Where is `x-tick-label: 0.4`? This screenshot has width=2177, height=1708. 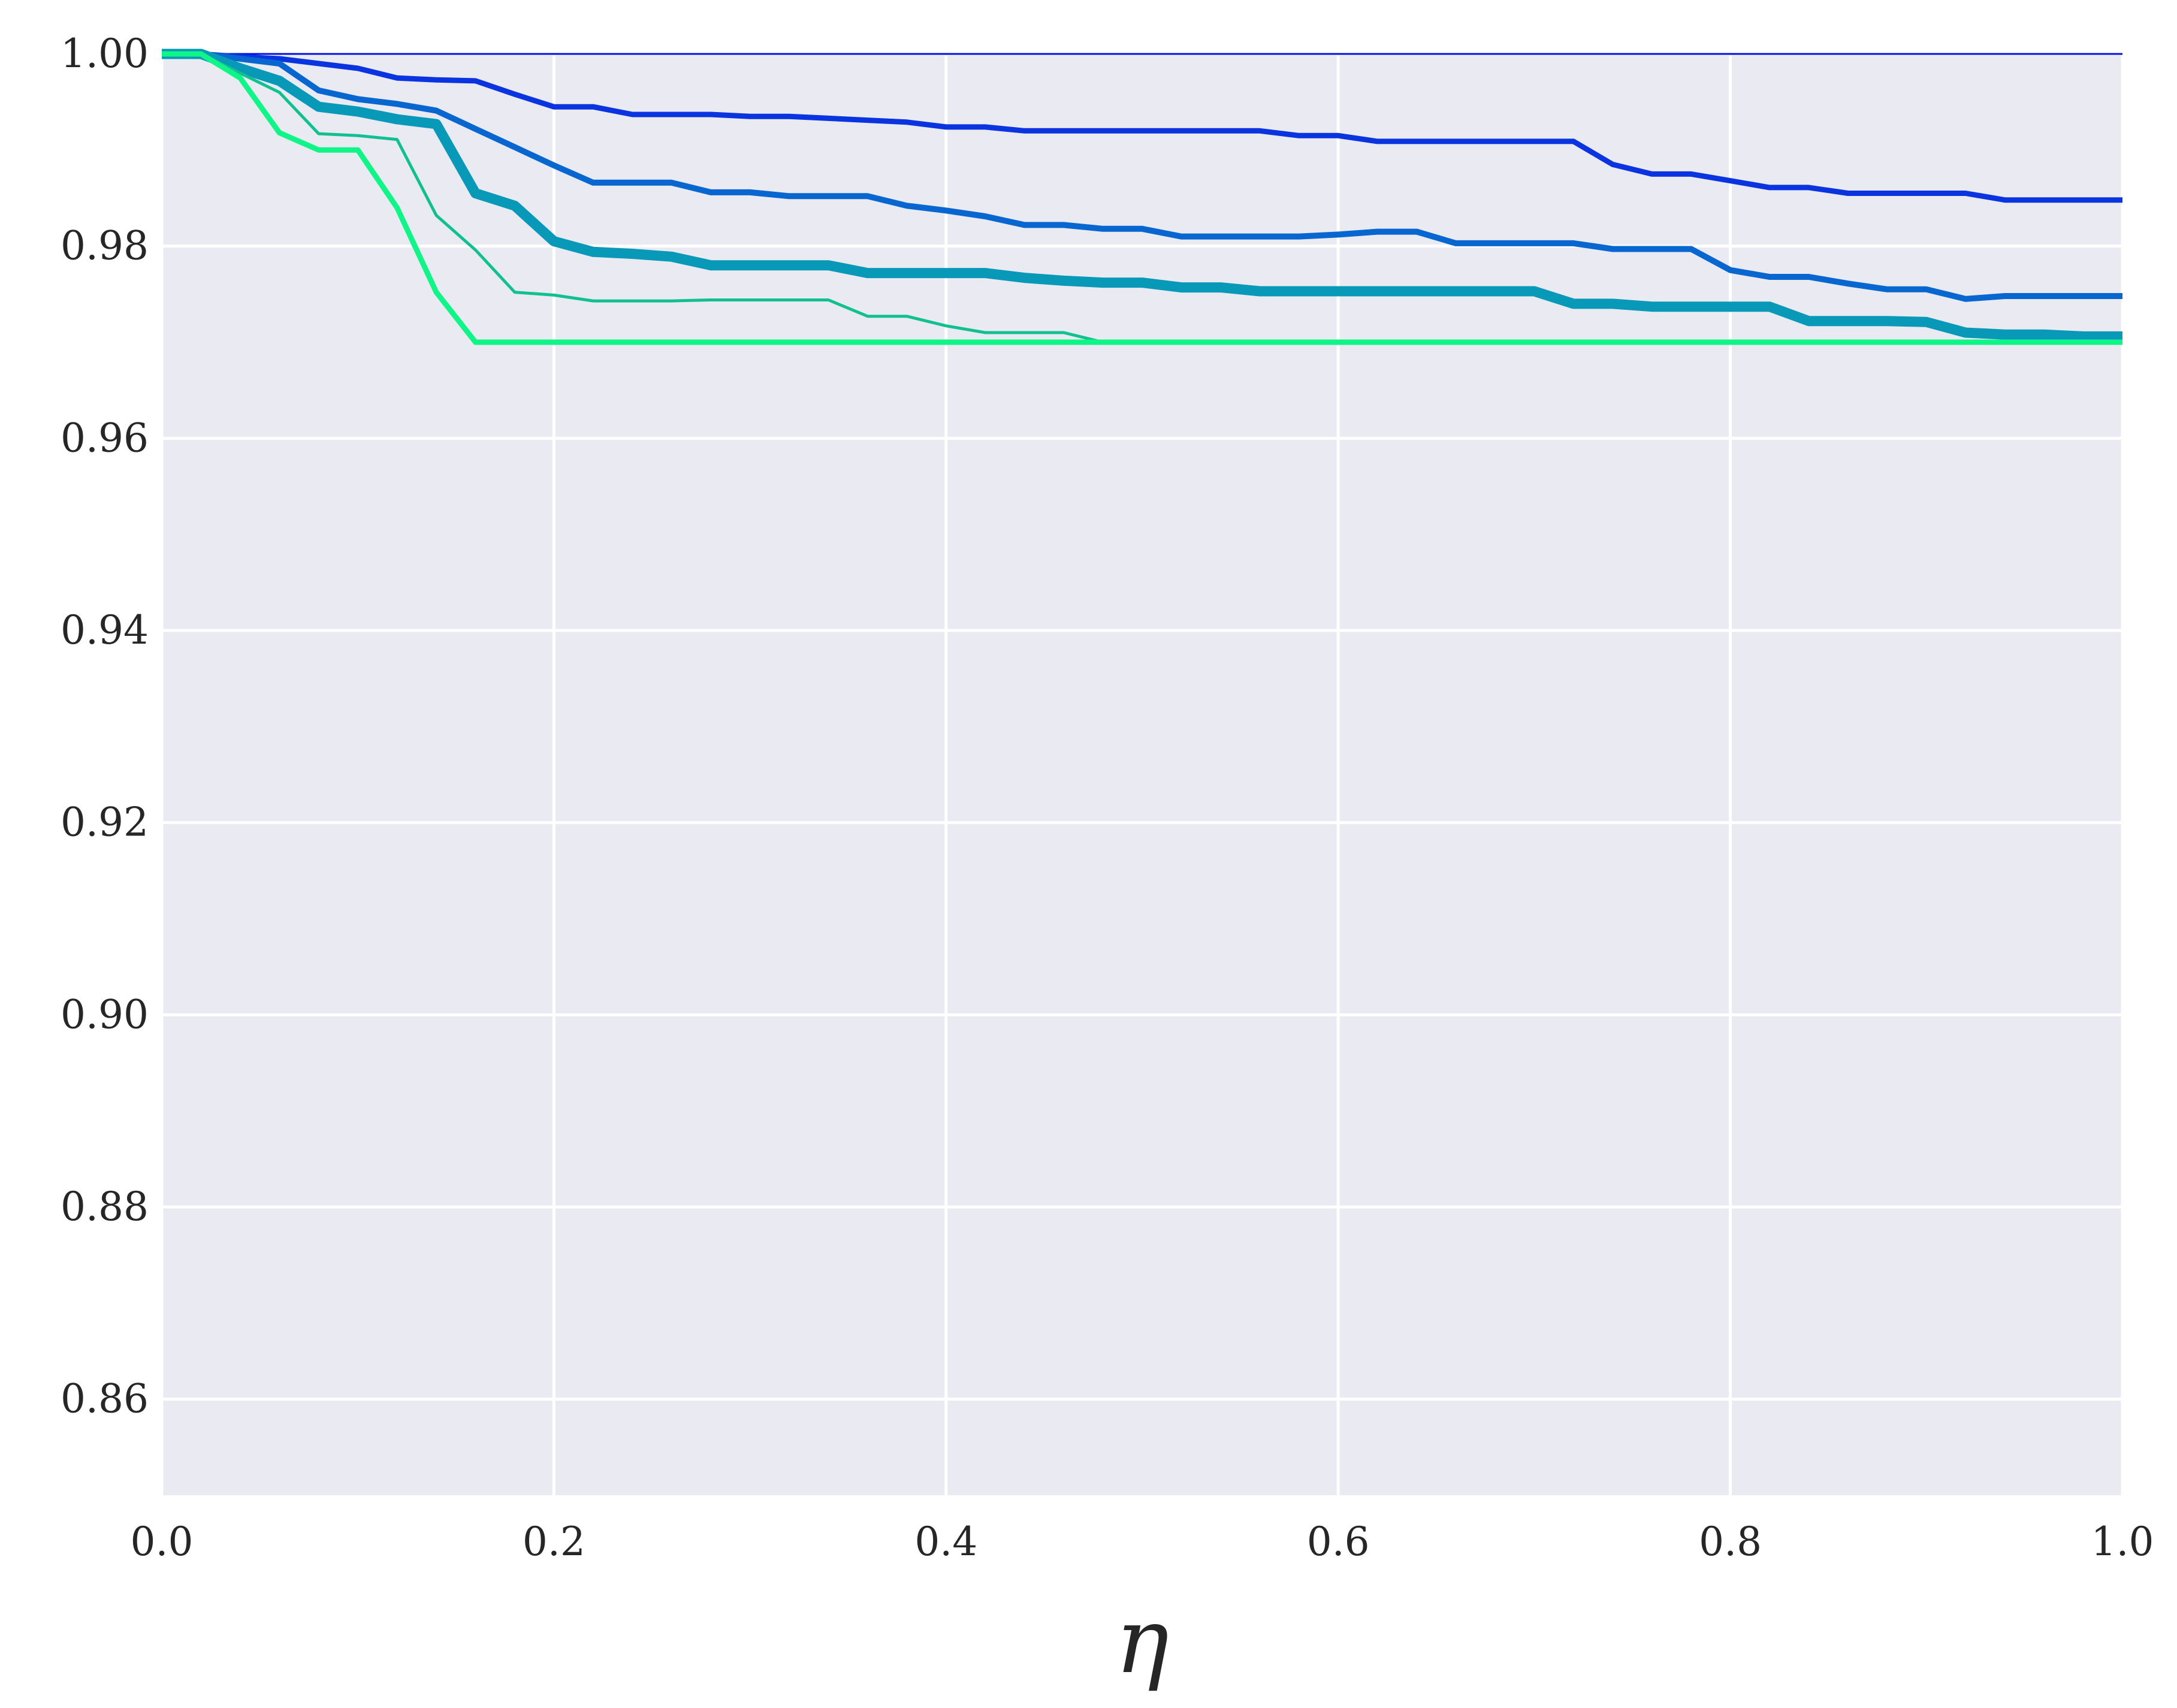
x-tick-label: 0.4 is located at coordinates (945, 1542).